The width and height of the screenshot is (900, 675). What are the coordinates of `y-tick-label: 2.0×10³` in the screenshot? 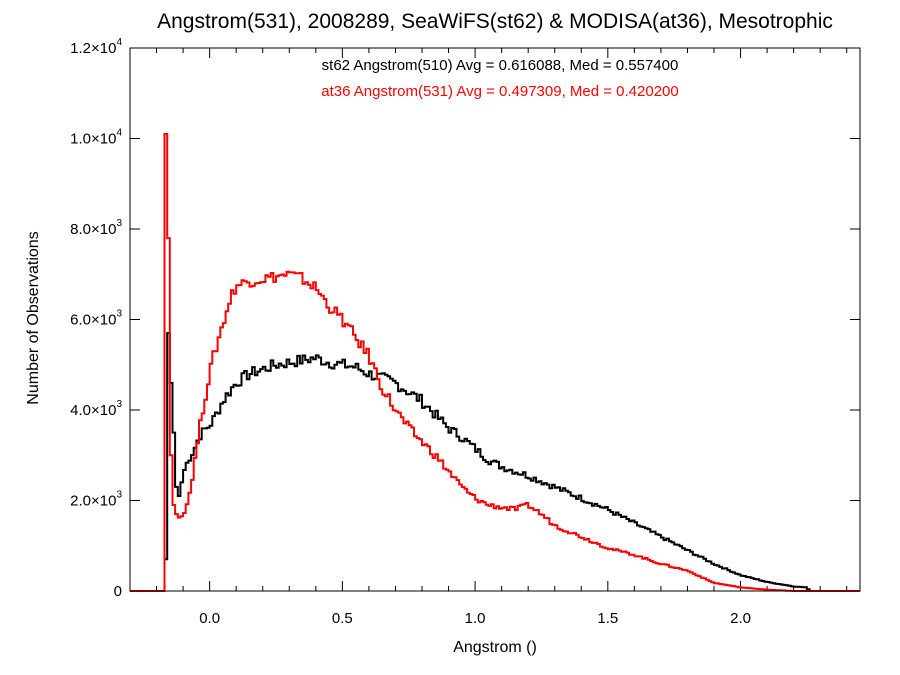 It's located at (96, 500).